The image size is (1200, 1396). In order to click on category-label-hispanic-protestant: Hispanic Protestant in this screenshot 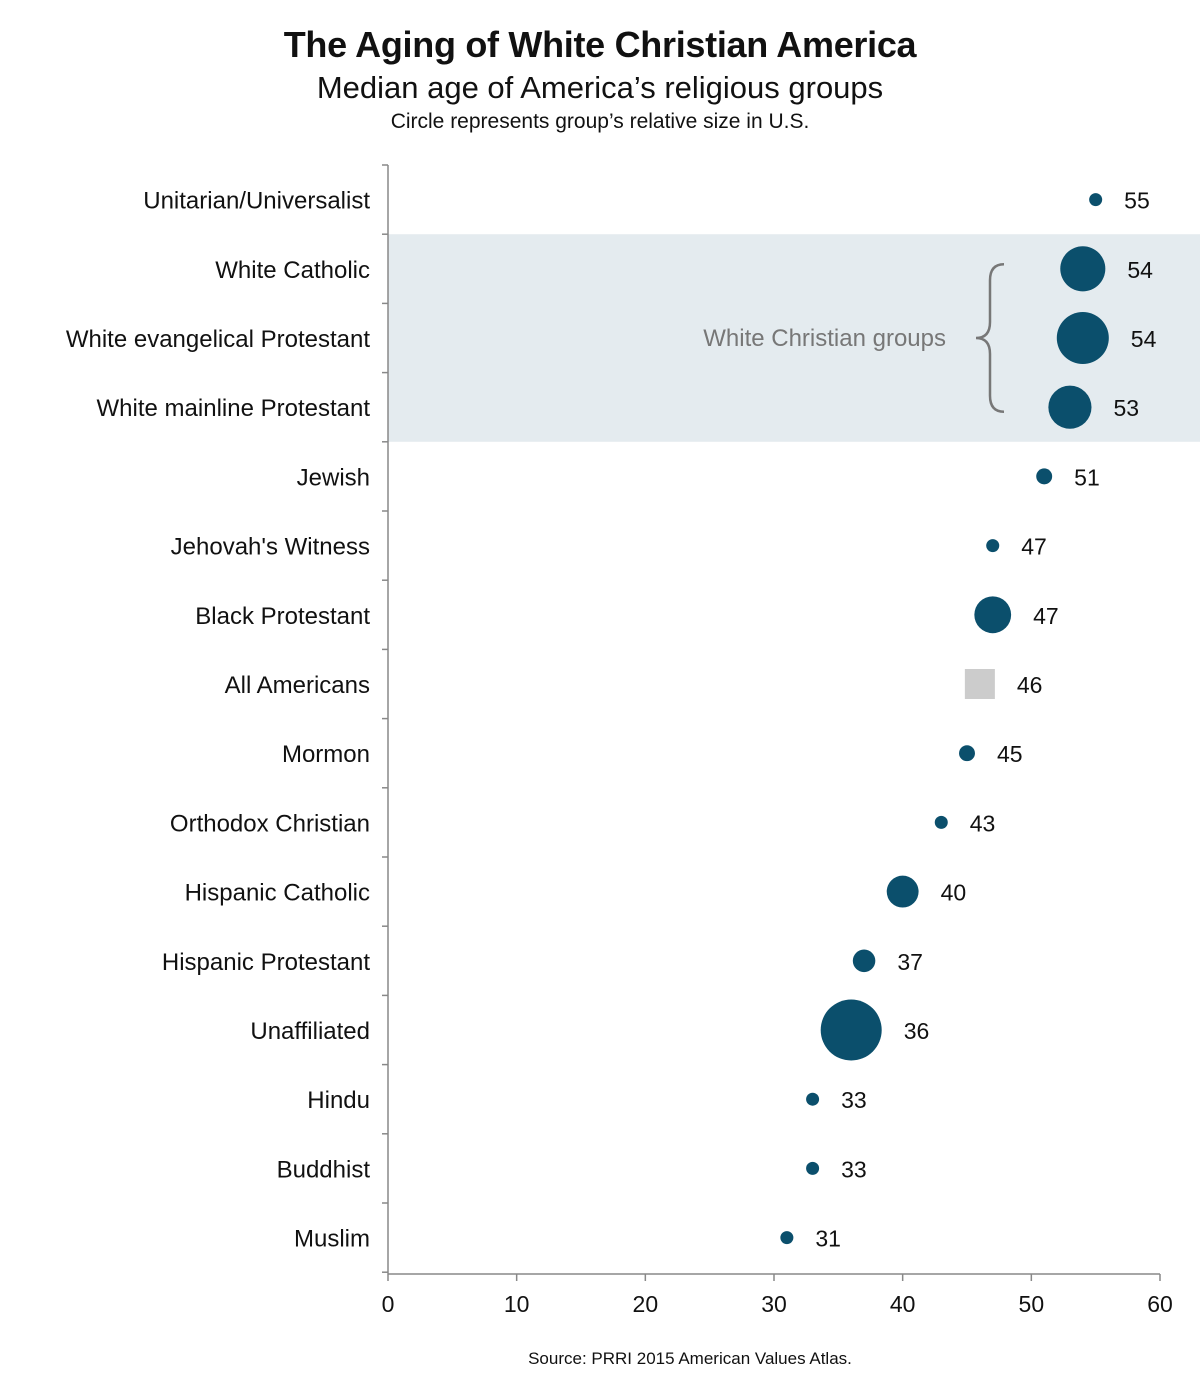, I will do `click(266, 962)`.